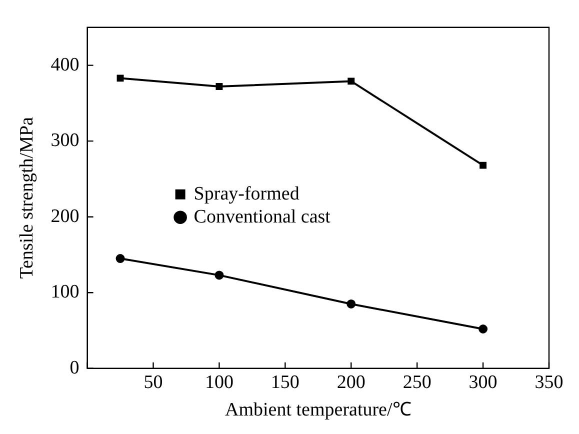 This screenshot has height=434, width=579. What do you see at coordinates (75, 367) in the screenshot?
I see `y-tick-label: 0` at bounding box center [75, 367].